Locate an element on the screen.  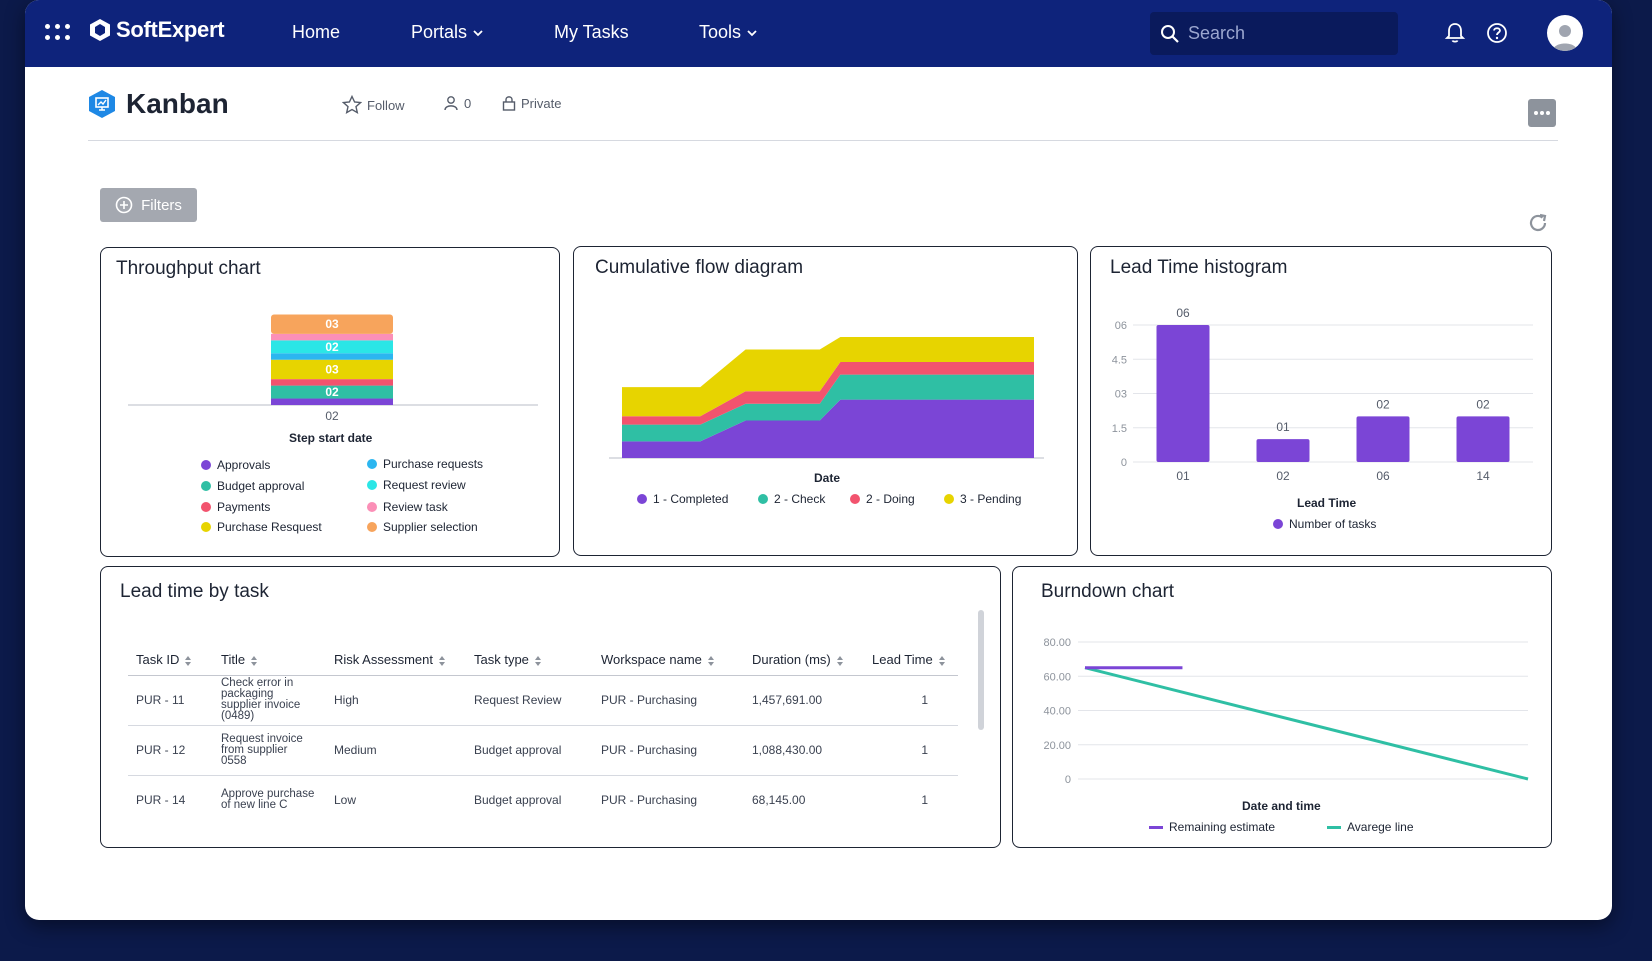
search-icon is located at coordinates (1170, 33).